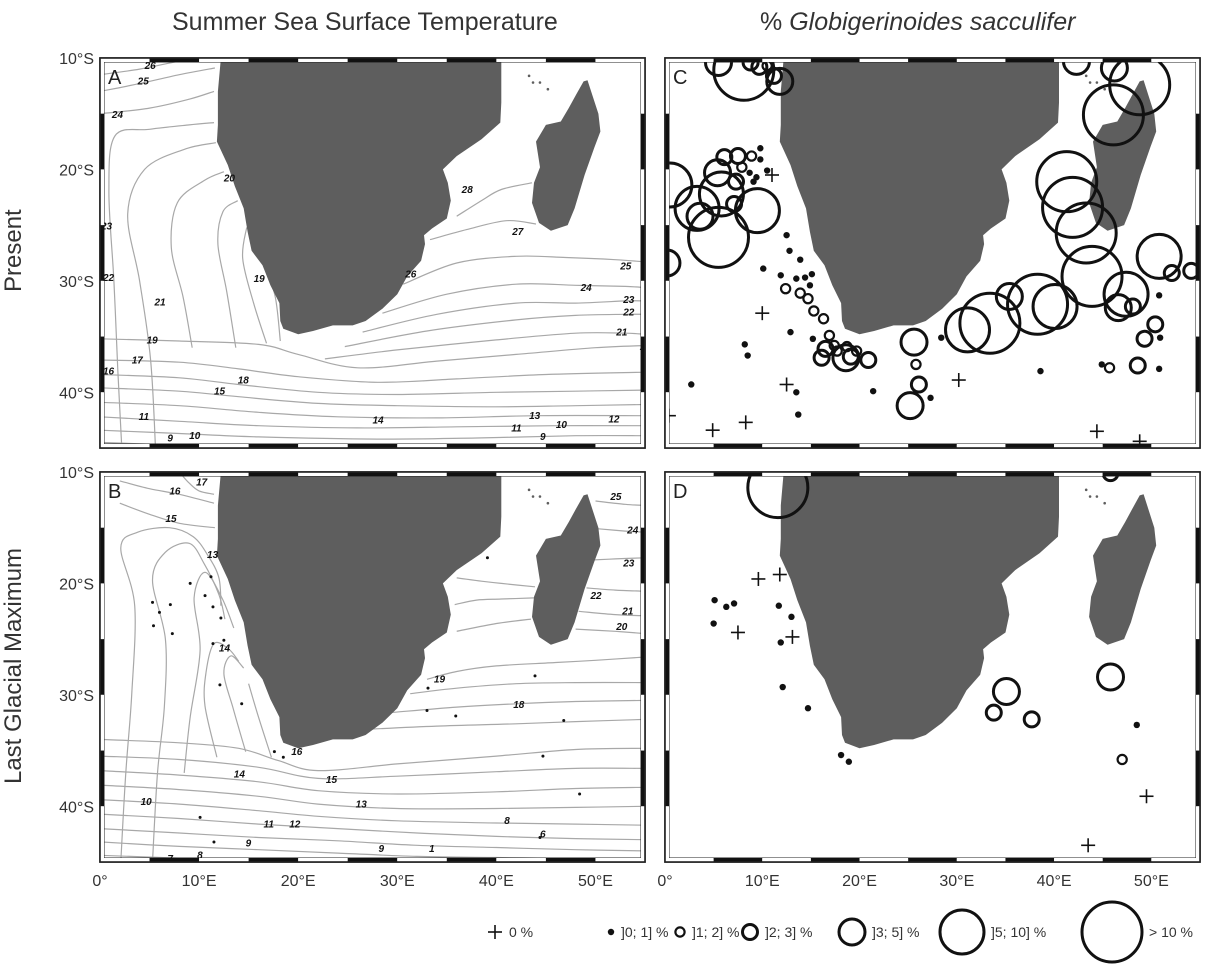  I want to click on madagascar-landmass, so click(1123, 569).